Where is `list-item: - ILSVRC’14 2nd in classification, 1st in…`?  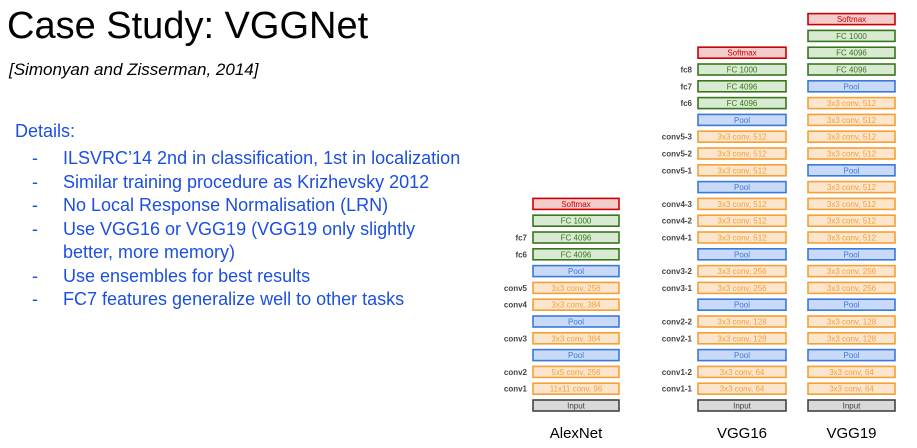
list-item: - ILSVRC’14 2nd in classification, 1st in… is located at coordinates (250, 159).